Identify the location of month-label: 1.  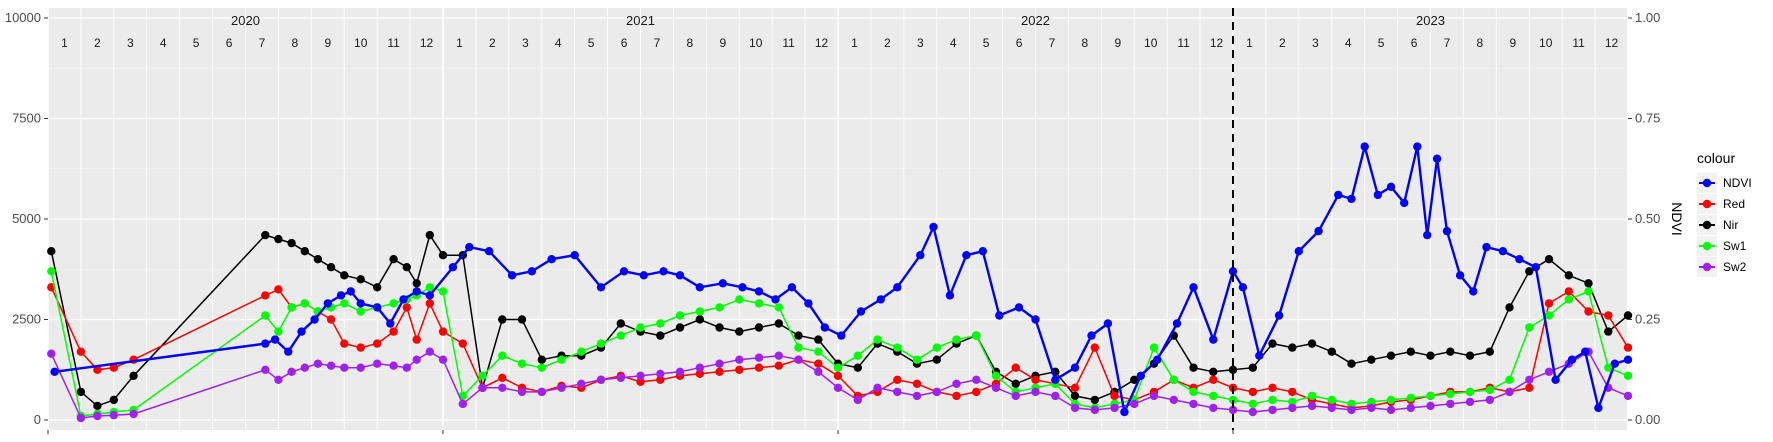
(64, 43).